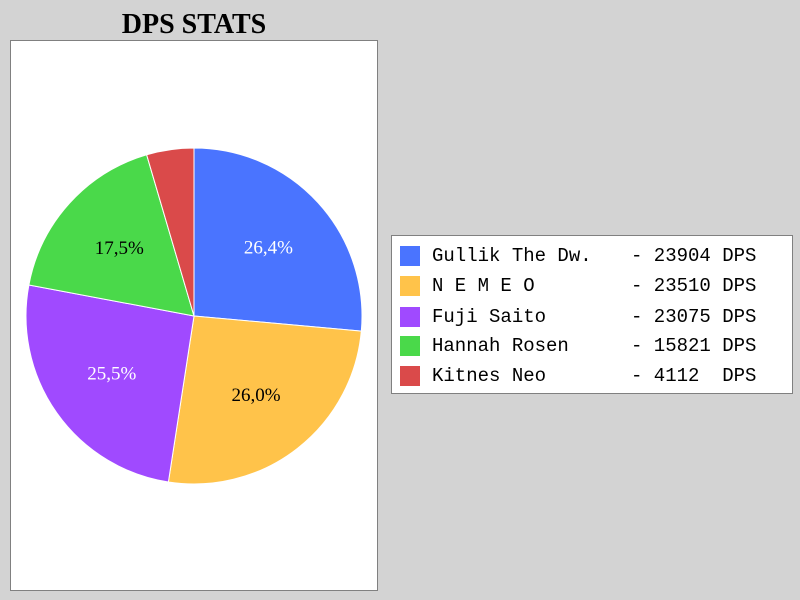 Image resolution: width=800 pixels, height=600 pixels. Describe the element at coordinates (489, 317) in the screenshot. I see `legend-name: Fuji Saito` at that location.